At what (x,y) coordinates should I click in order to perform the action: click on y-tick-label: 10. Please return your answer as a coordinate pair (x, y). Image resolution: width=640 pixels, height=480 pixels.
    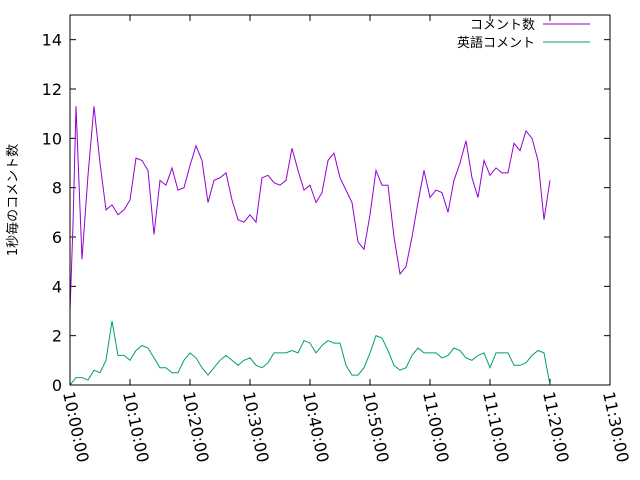
    Looking at the image, I should click on (52, 138).